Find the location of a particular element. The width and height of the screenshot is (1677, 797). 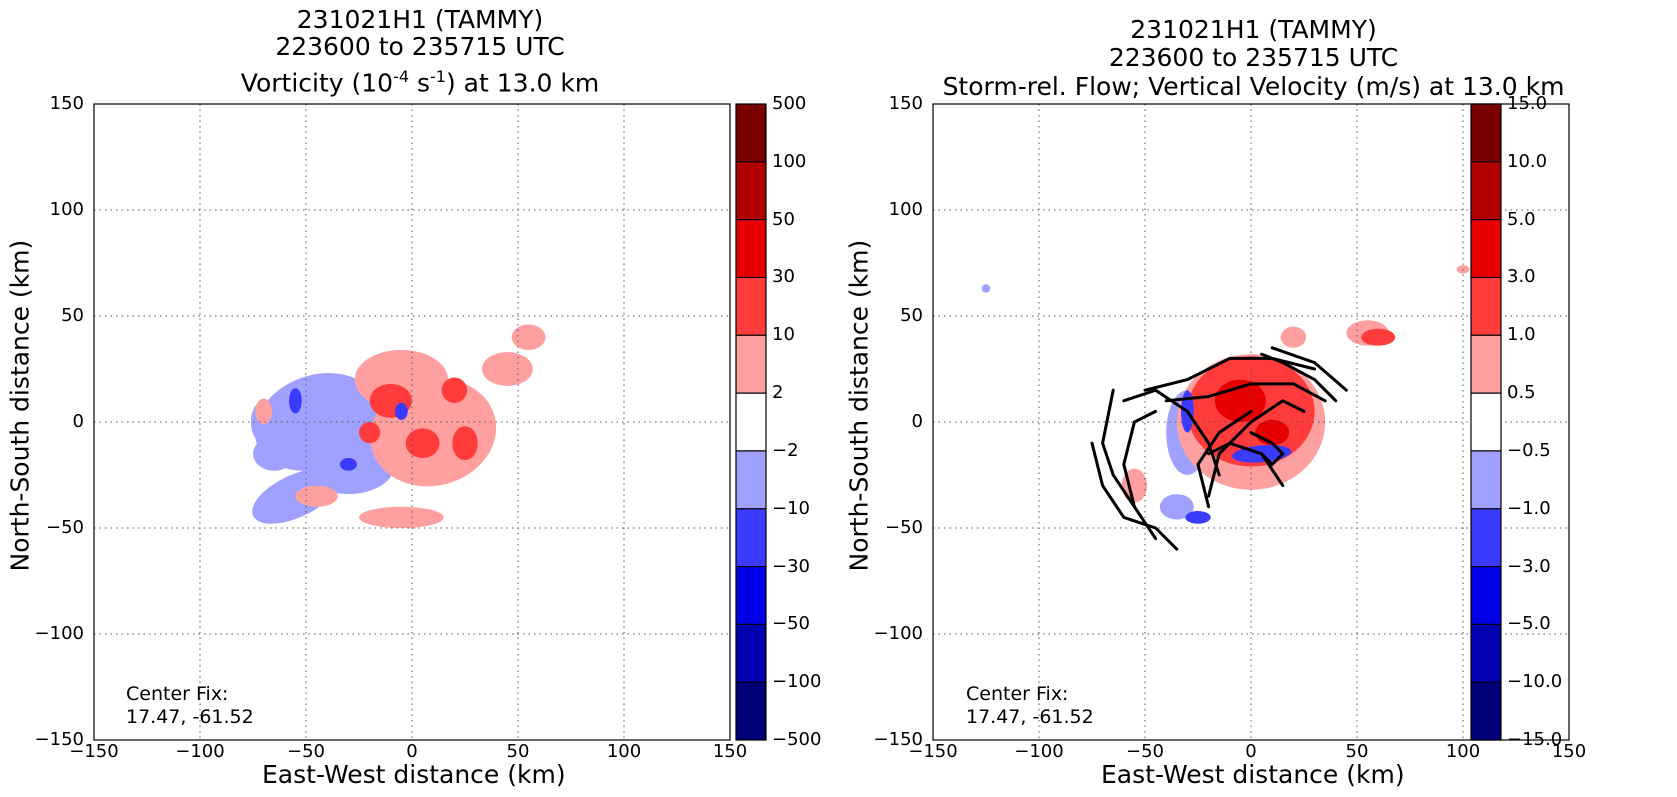

y-tick-label: 50 is located at coordinates (72, 315).